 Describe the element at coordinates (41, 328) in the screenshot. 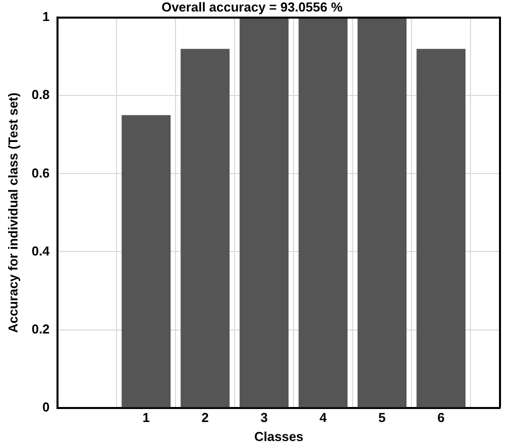

I see `y-tick-label: 0.2` at that location.